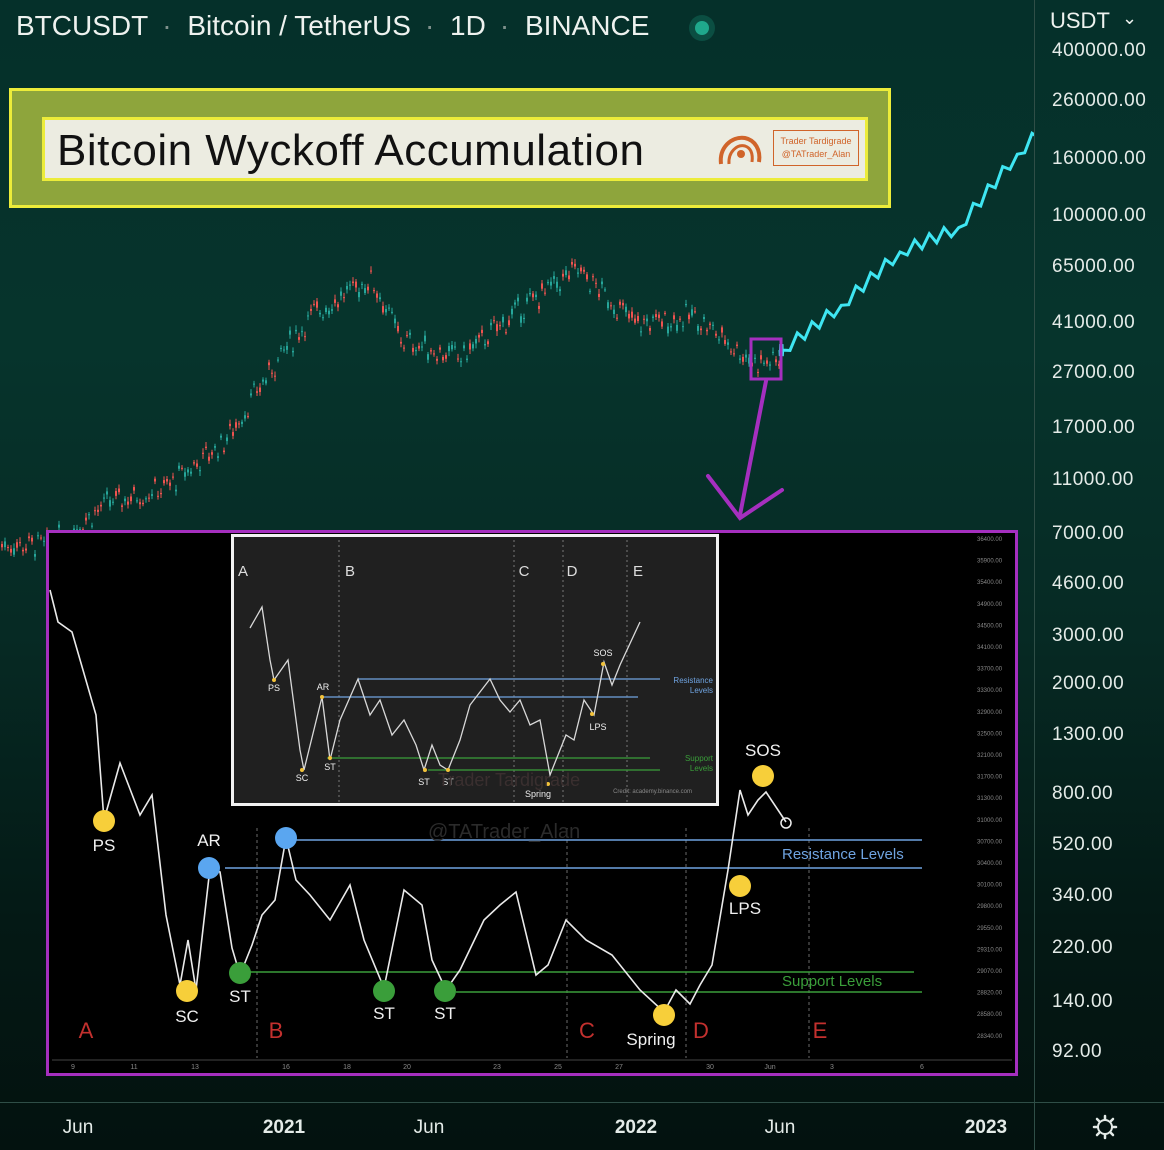 The width and height of the screenshot is (1164, 1150). Describe the element at coordinates (351, 150) in the screenshot. I see `title-text: Bitcoin Wyckoff Accumulation` at that location.